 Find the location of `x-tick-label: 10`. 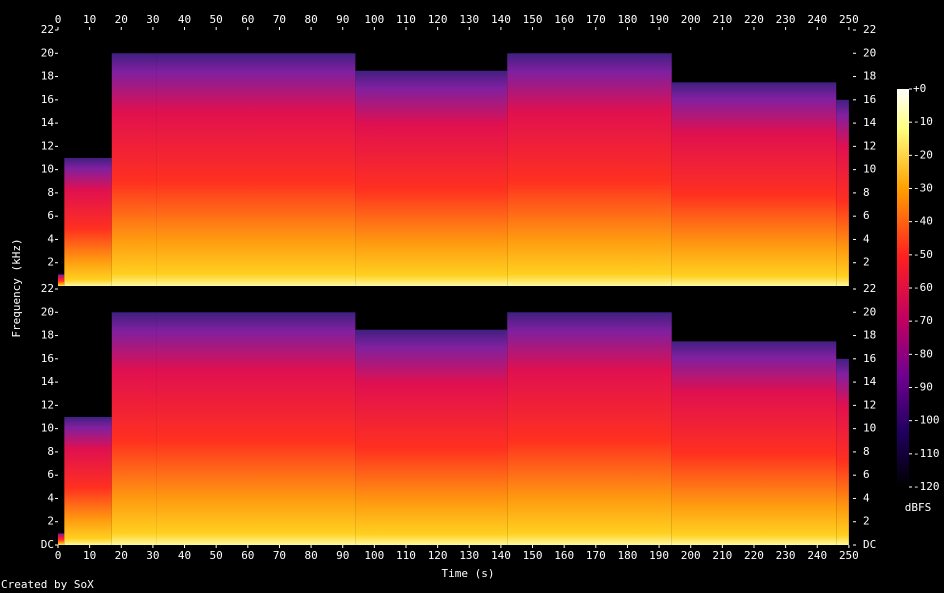

x-tick-label: 10 is located at coordinates (89, 19).